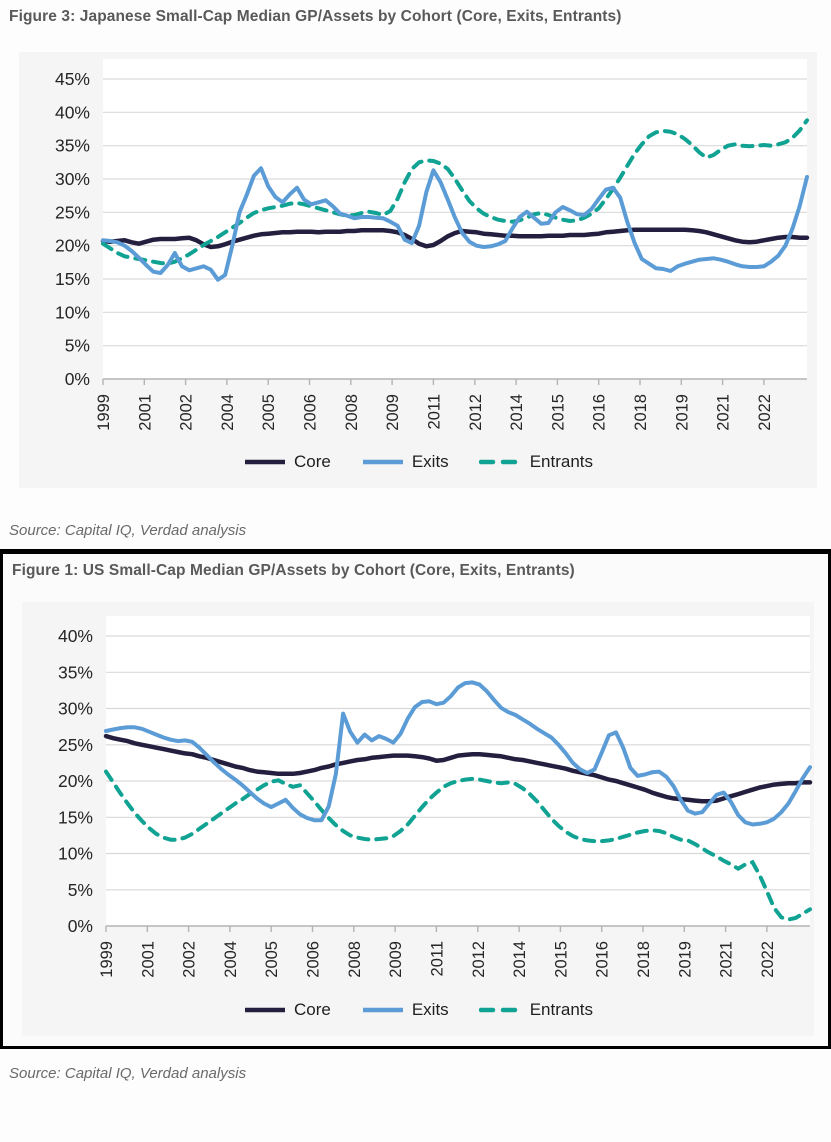 The height and width of the screenshot is (1142, 831). What do you see at coordinates (128, 530) in the screenshot?
I see `figure3-source-note: Source: Capital IQ, Verdad analysis` at bounding box center [128, 530].